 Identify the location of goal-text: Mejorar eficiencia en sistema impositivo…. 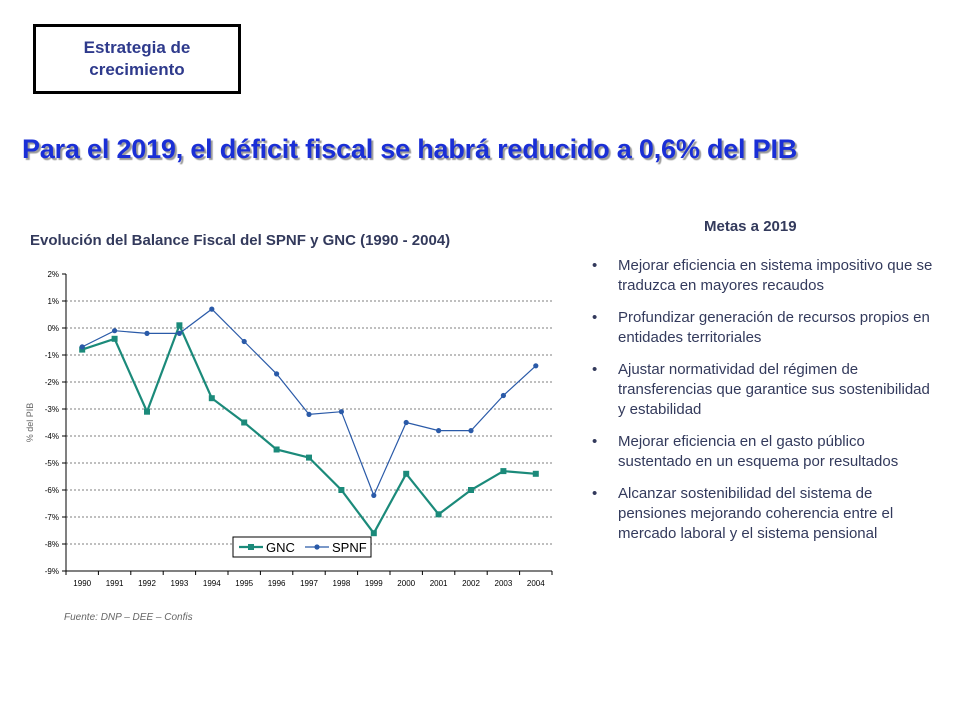
(775, 275).